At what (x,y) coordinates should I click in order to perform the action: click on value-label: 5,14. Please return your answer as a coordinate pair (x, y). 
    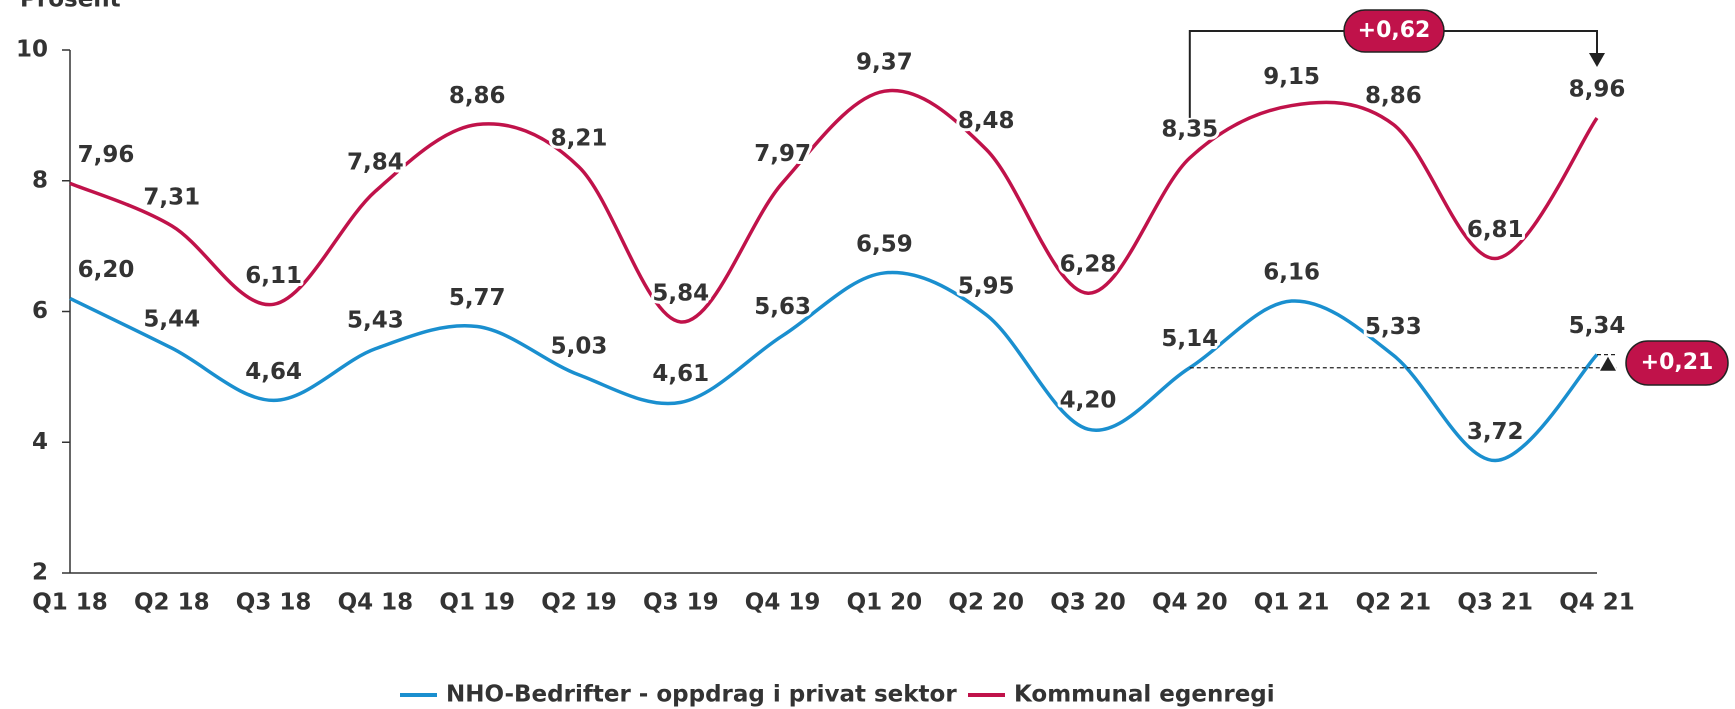
    Looking at the image, I should click on (1189, 339).